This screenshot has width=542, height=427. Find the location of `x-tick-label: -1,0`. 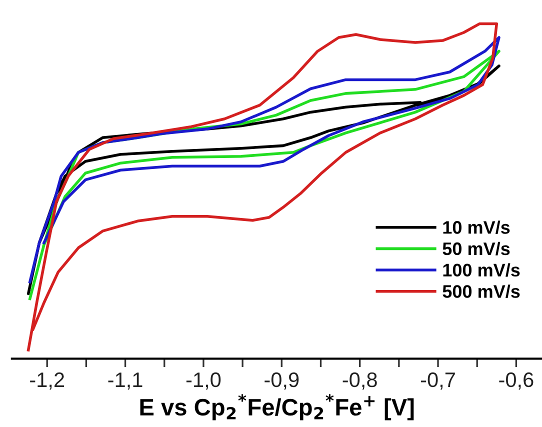

x-tick-label: -1,0 is located at coordinates (203, 381).